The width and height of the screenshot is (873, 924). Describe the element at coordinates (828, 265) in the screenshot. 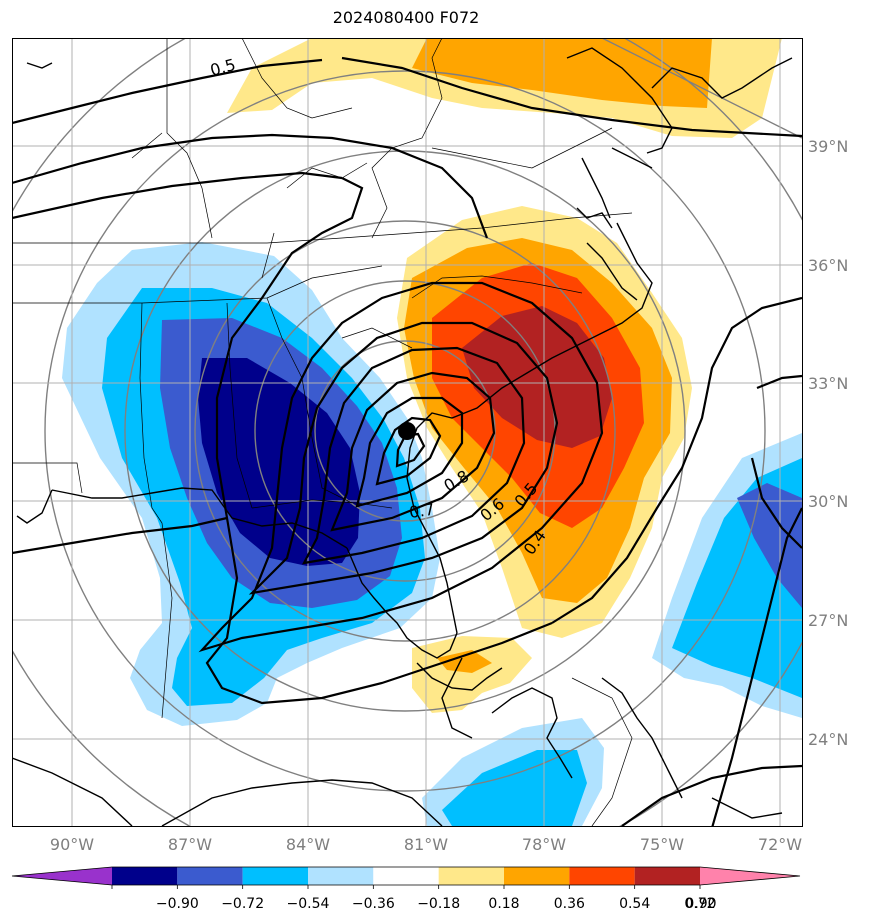

I see `lat-label: 36°N` at that location.